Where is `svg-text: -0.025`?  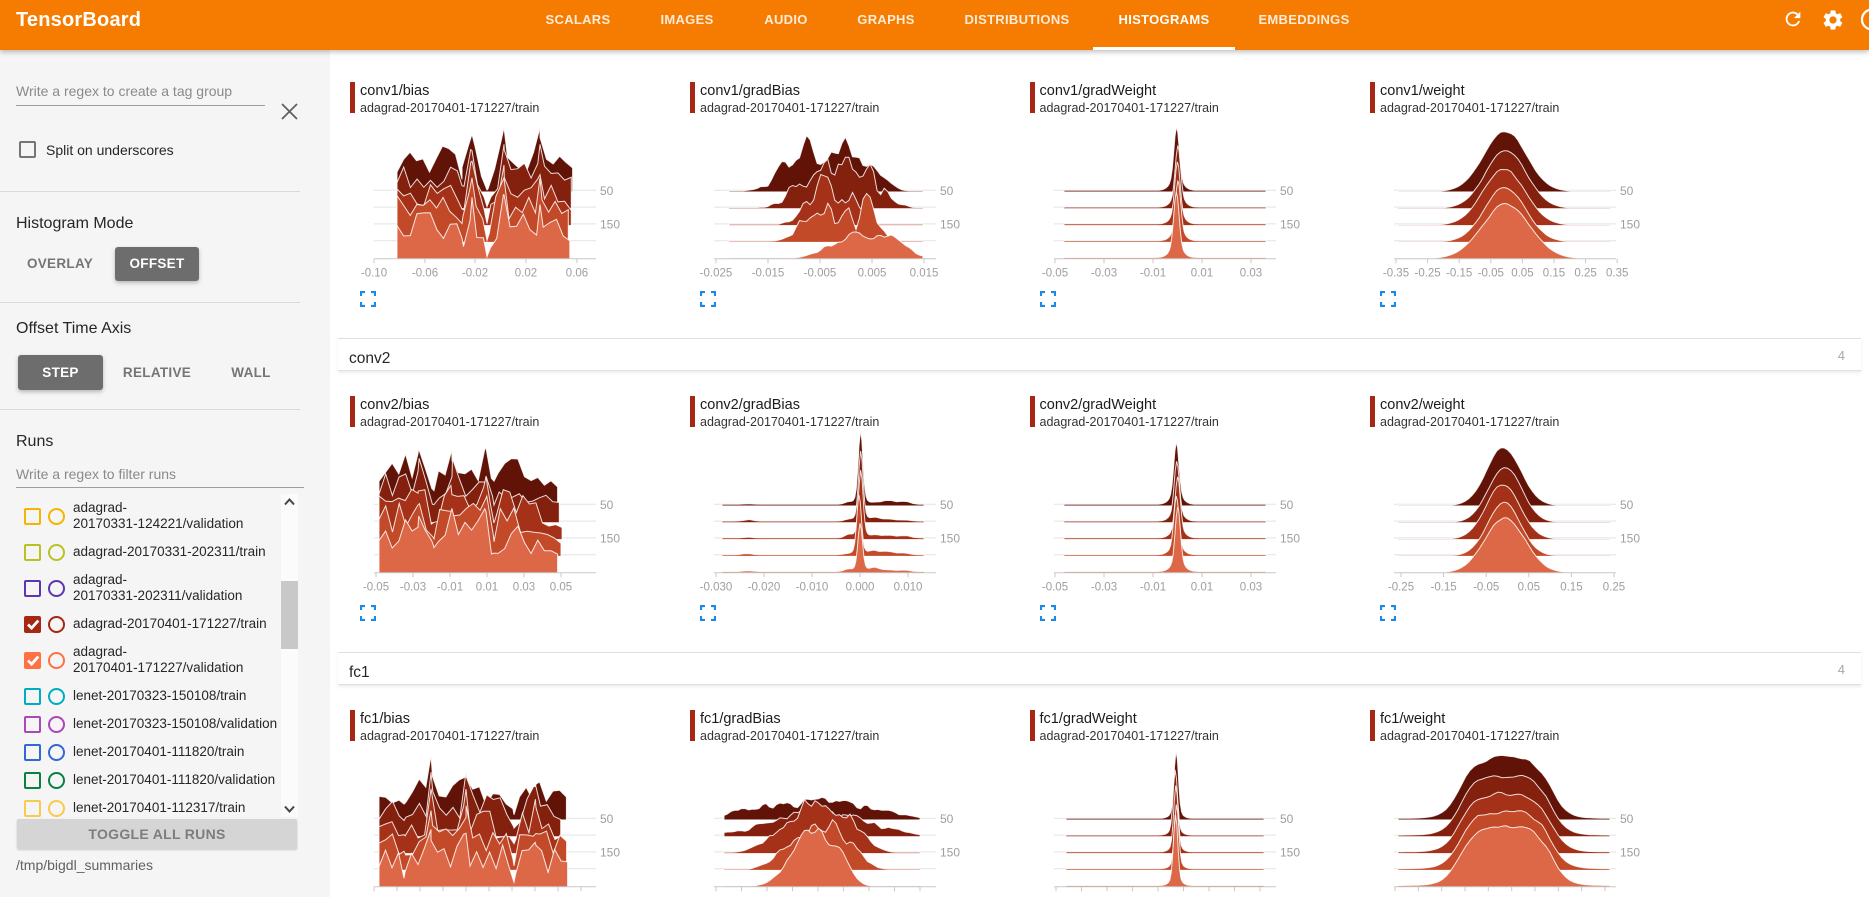
svg-text: -0.025 is located at coordinates (716, 274).